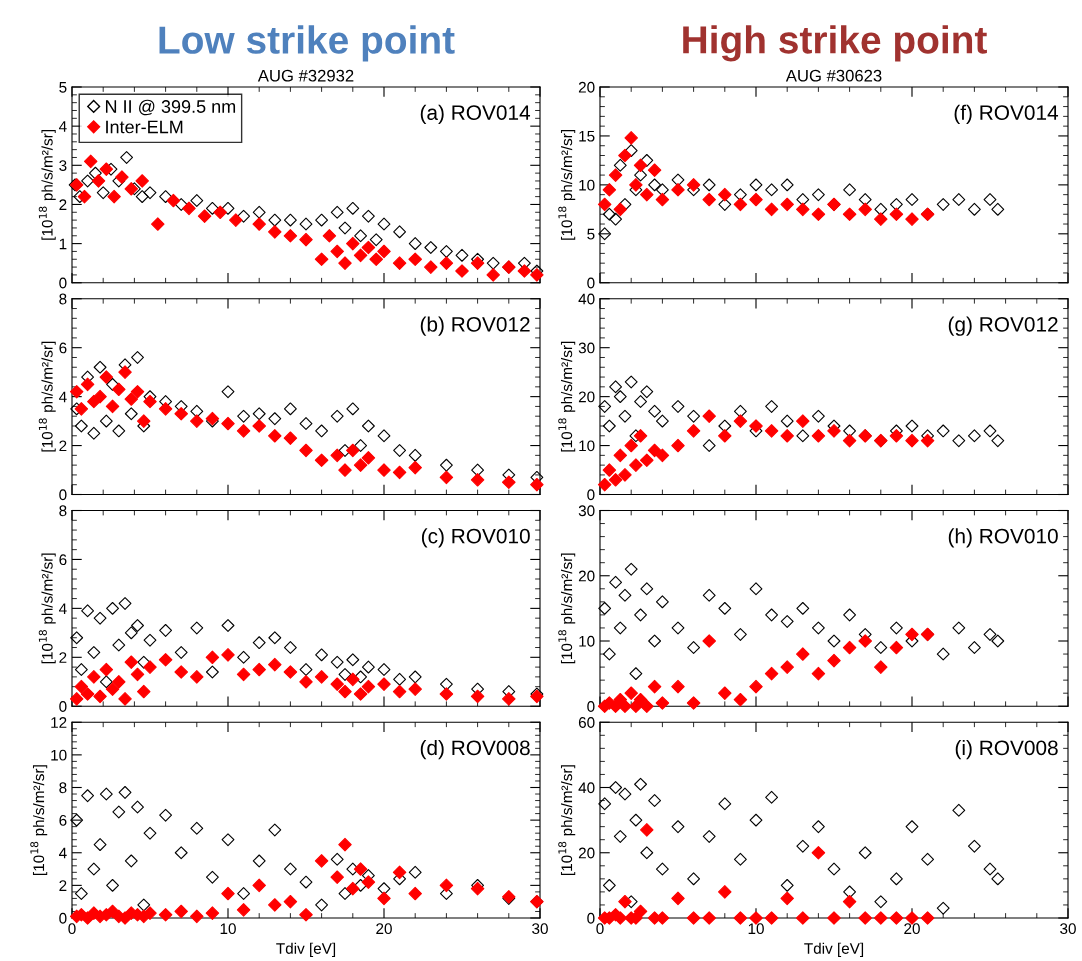 The width and height of the screenshot is (1082, 961). Describe the element at coordinates (305, 75) in the screenshot. I see `chart-subtitle: AUG #32932` at that location.